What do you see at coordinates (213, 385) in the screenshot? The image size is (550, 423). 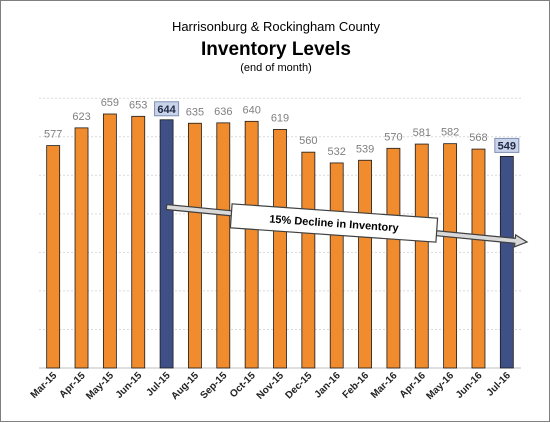 I see `x-tick-label: Sep-15` at bounding box center [213, 385].